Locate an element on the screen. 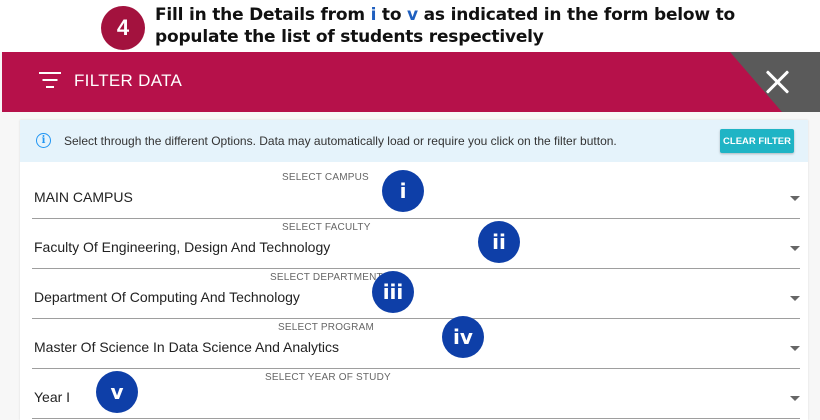 The image size is (820, 420). marker-iv: iv is located at coordinates (463, 337).